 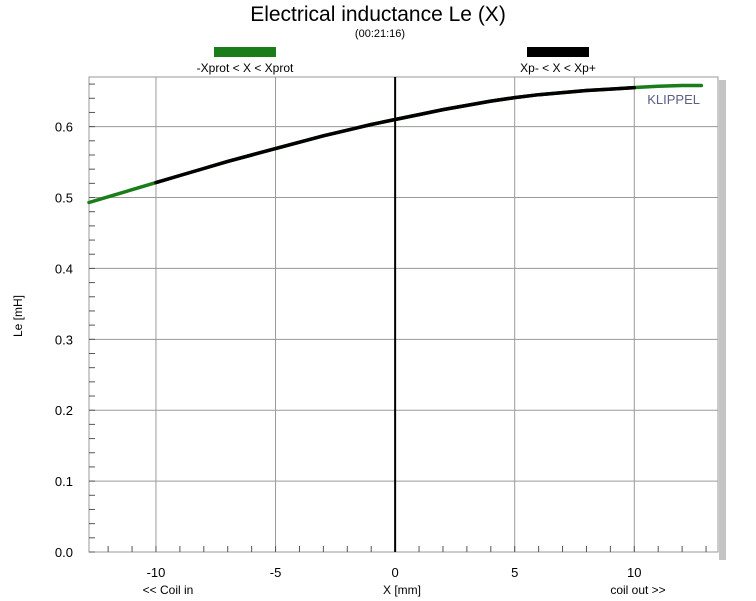 I want to click on y-tick-label: 0.1, so click(x=64, y=481).